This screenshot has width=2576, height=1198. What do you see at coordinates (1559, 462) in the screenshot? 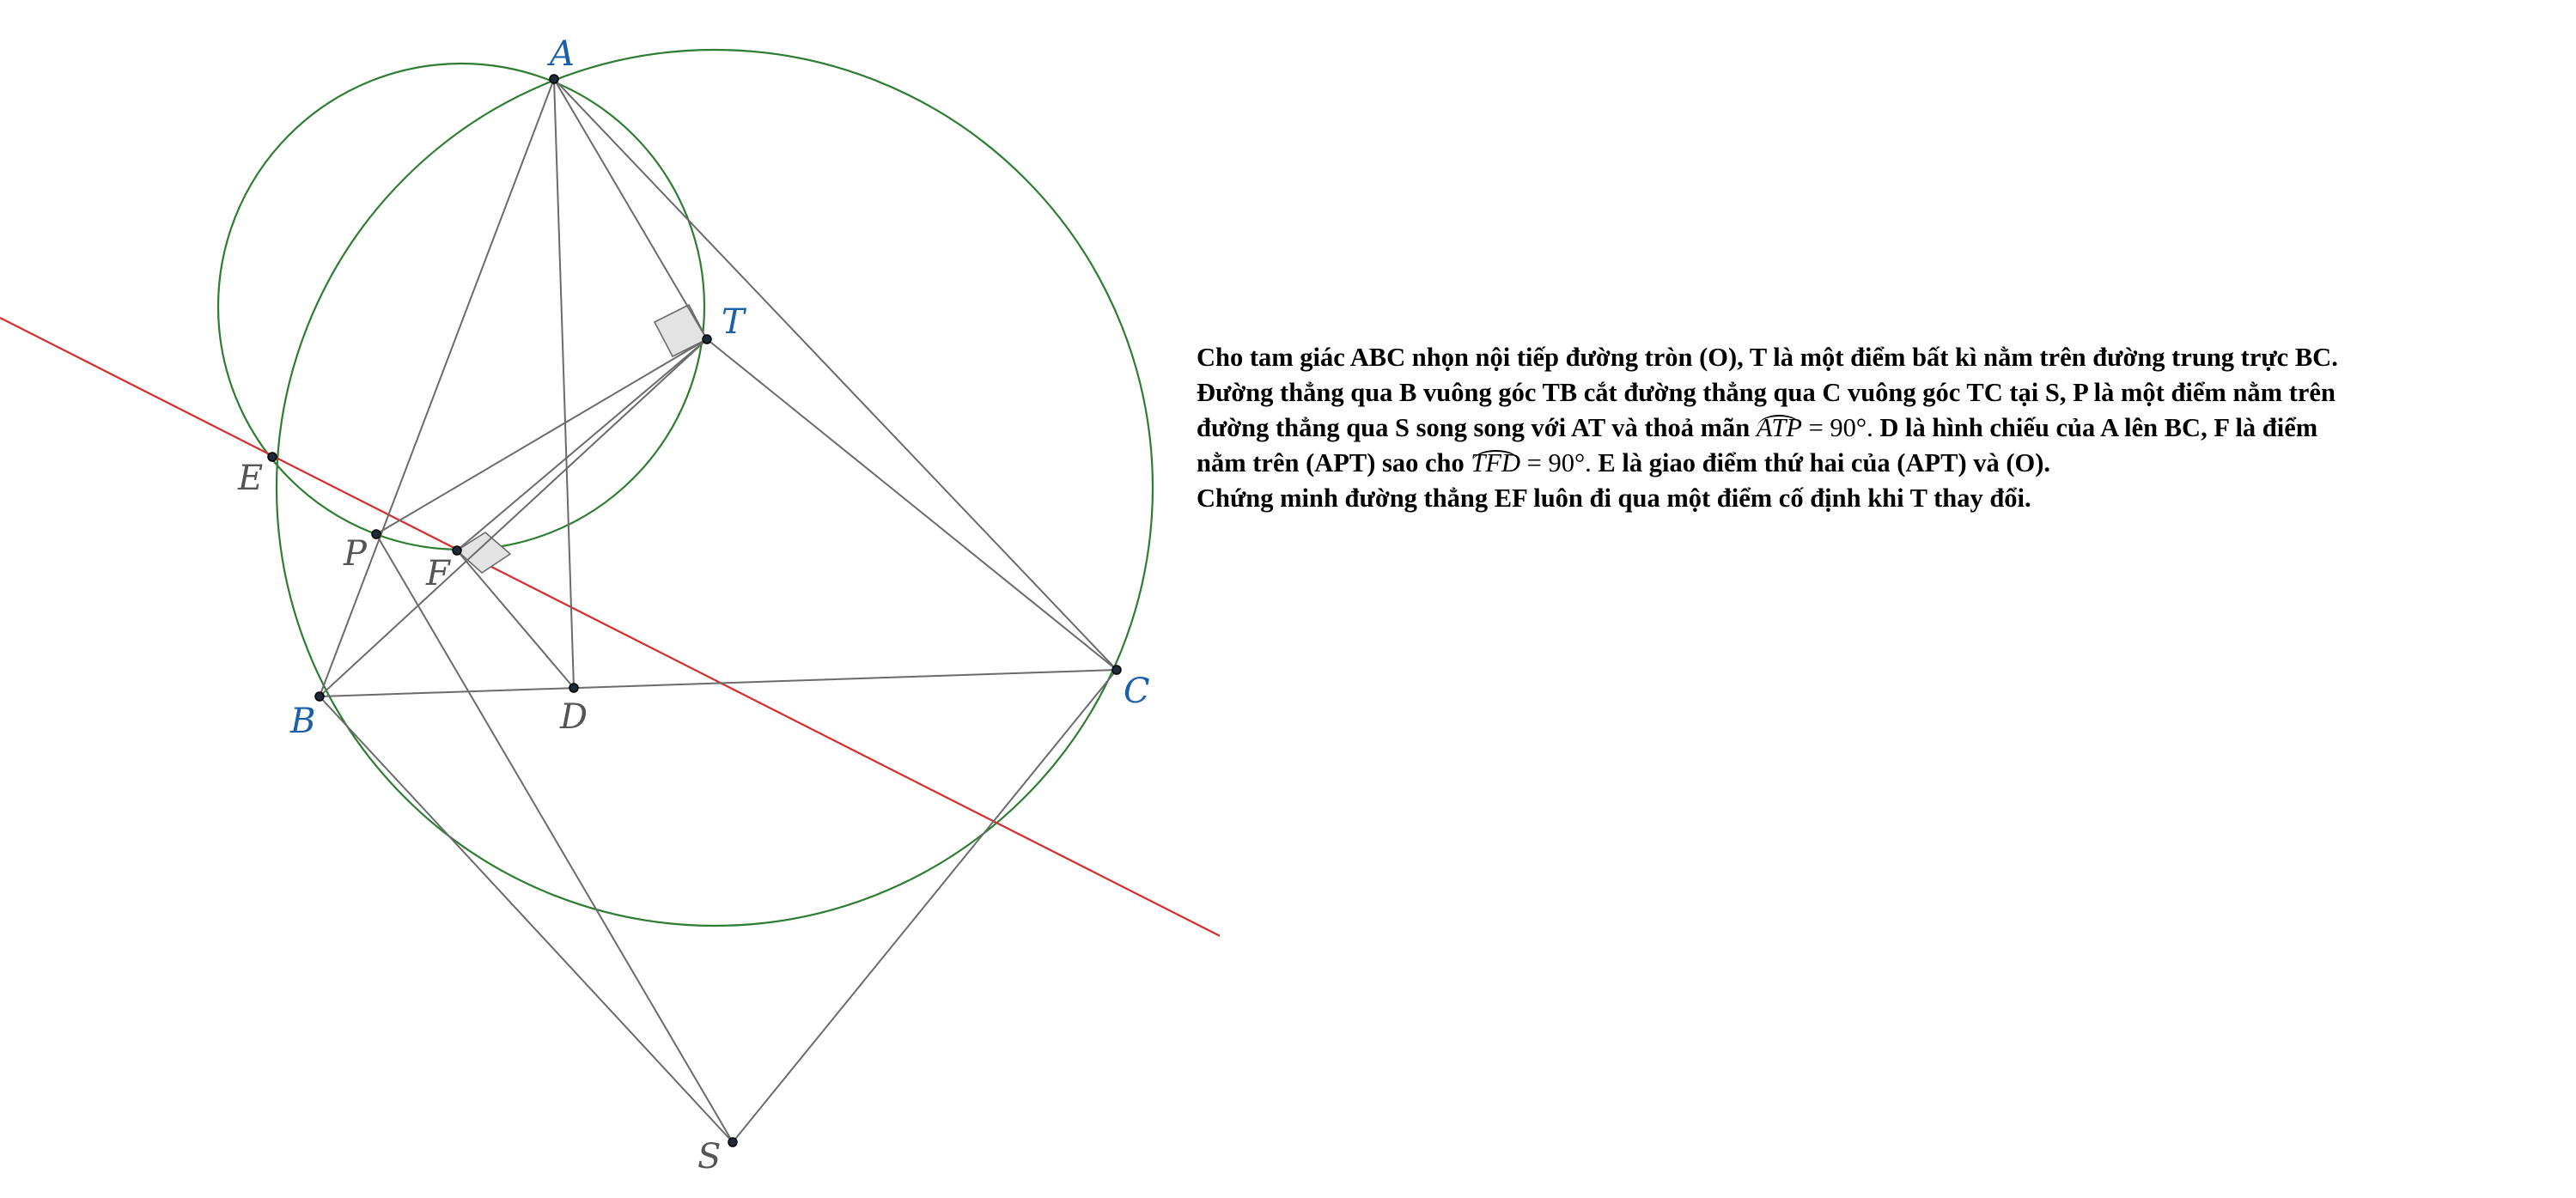
I see `angle-tfd-value: = 90°.` at bounding box center [1559, 462].